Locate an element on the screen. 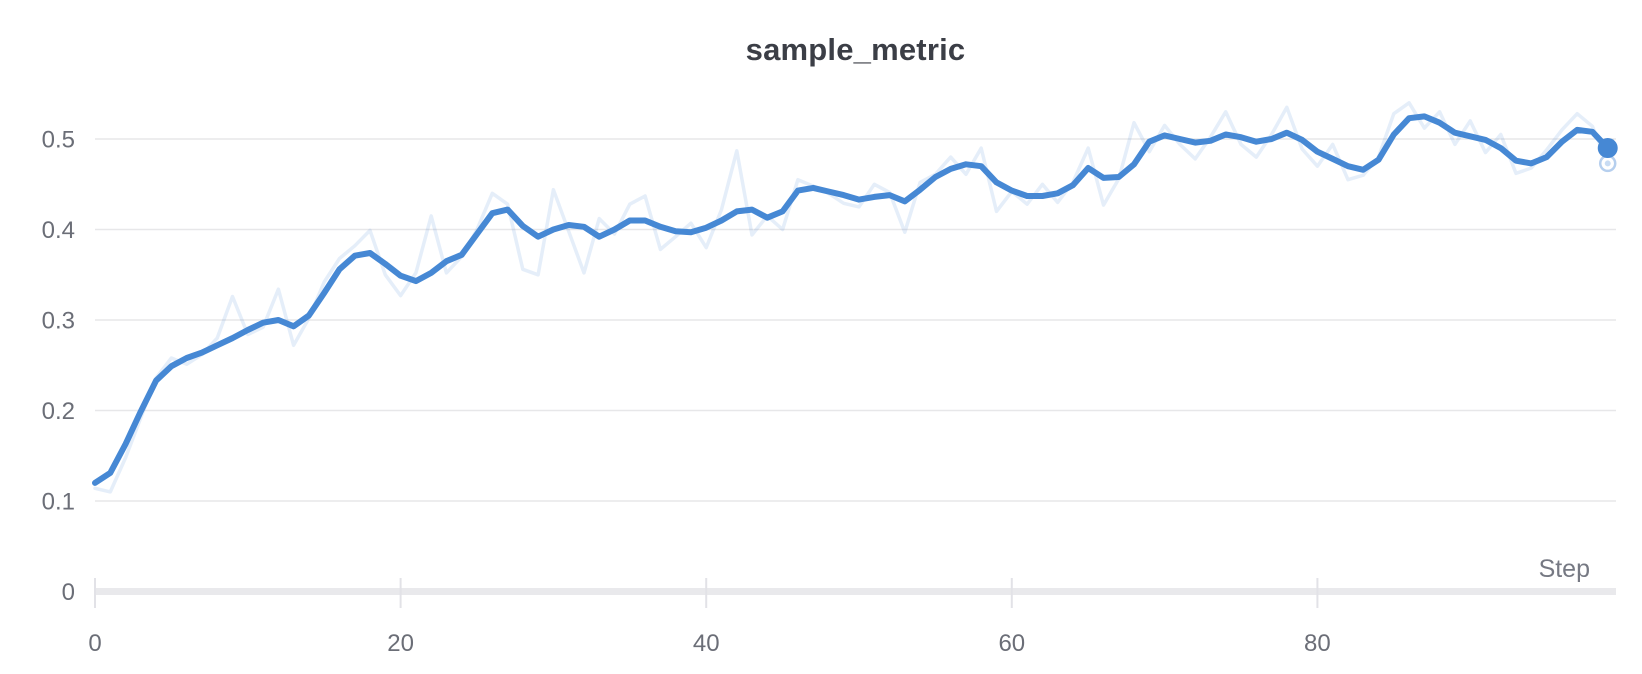 The image size is (1642, 674). x-tick-label: 60 is located at coordinates (1011, 643).